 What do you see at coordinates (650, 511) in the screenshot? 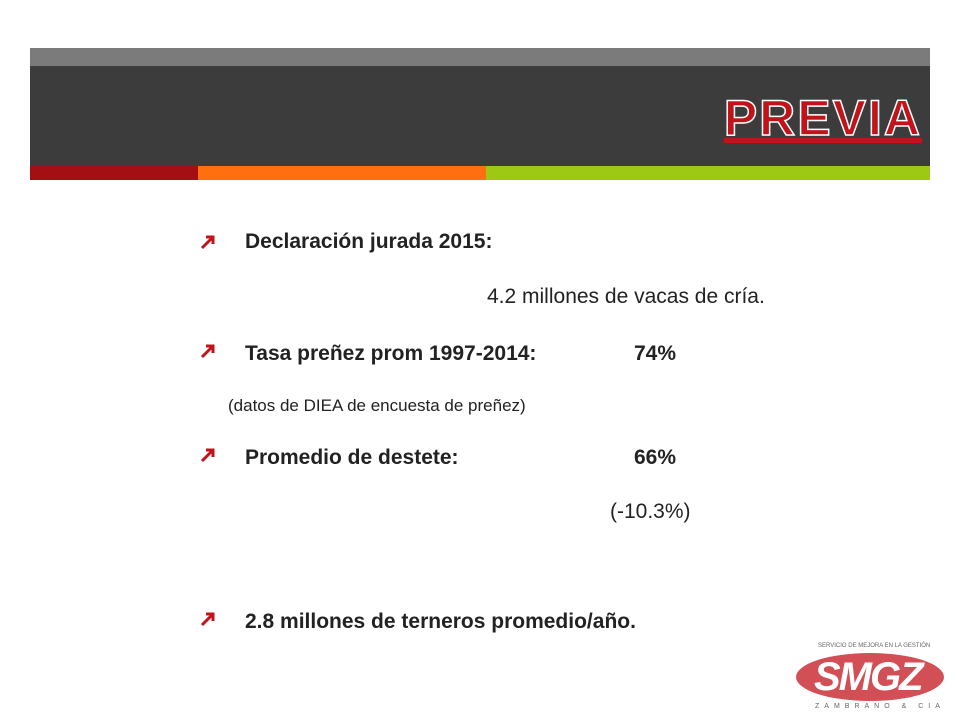
I see `item-note: (-10.3%)` at bounding box center [650, 511].